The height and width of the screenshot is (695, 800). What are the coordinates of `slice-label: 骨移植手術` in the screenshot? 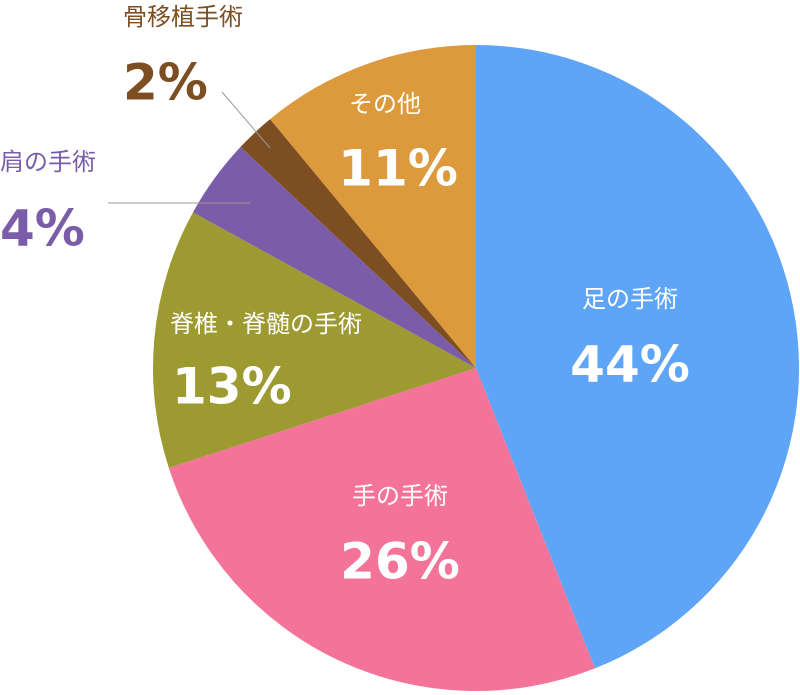 It's located at (183, 17).